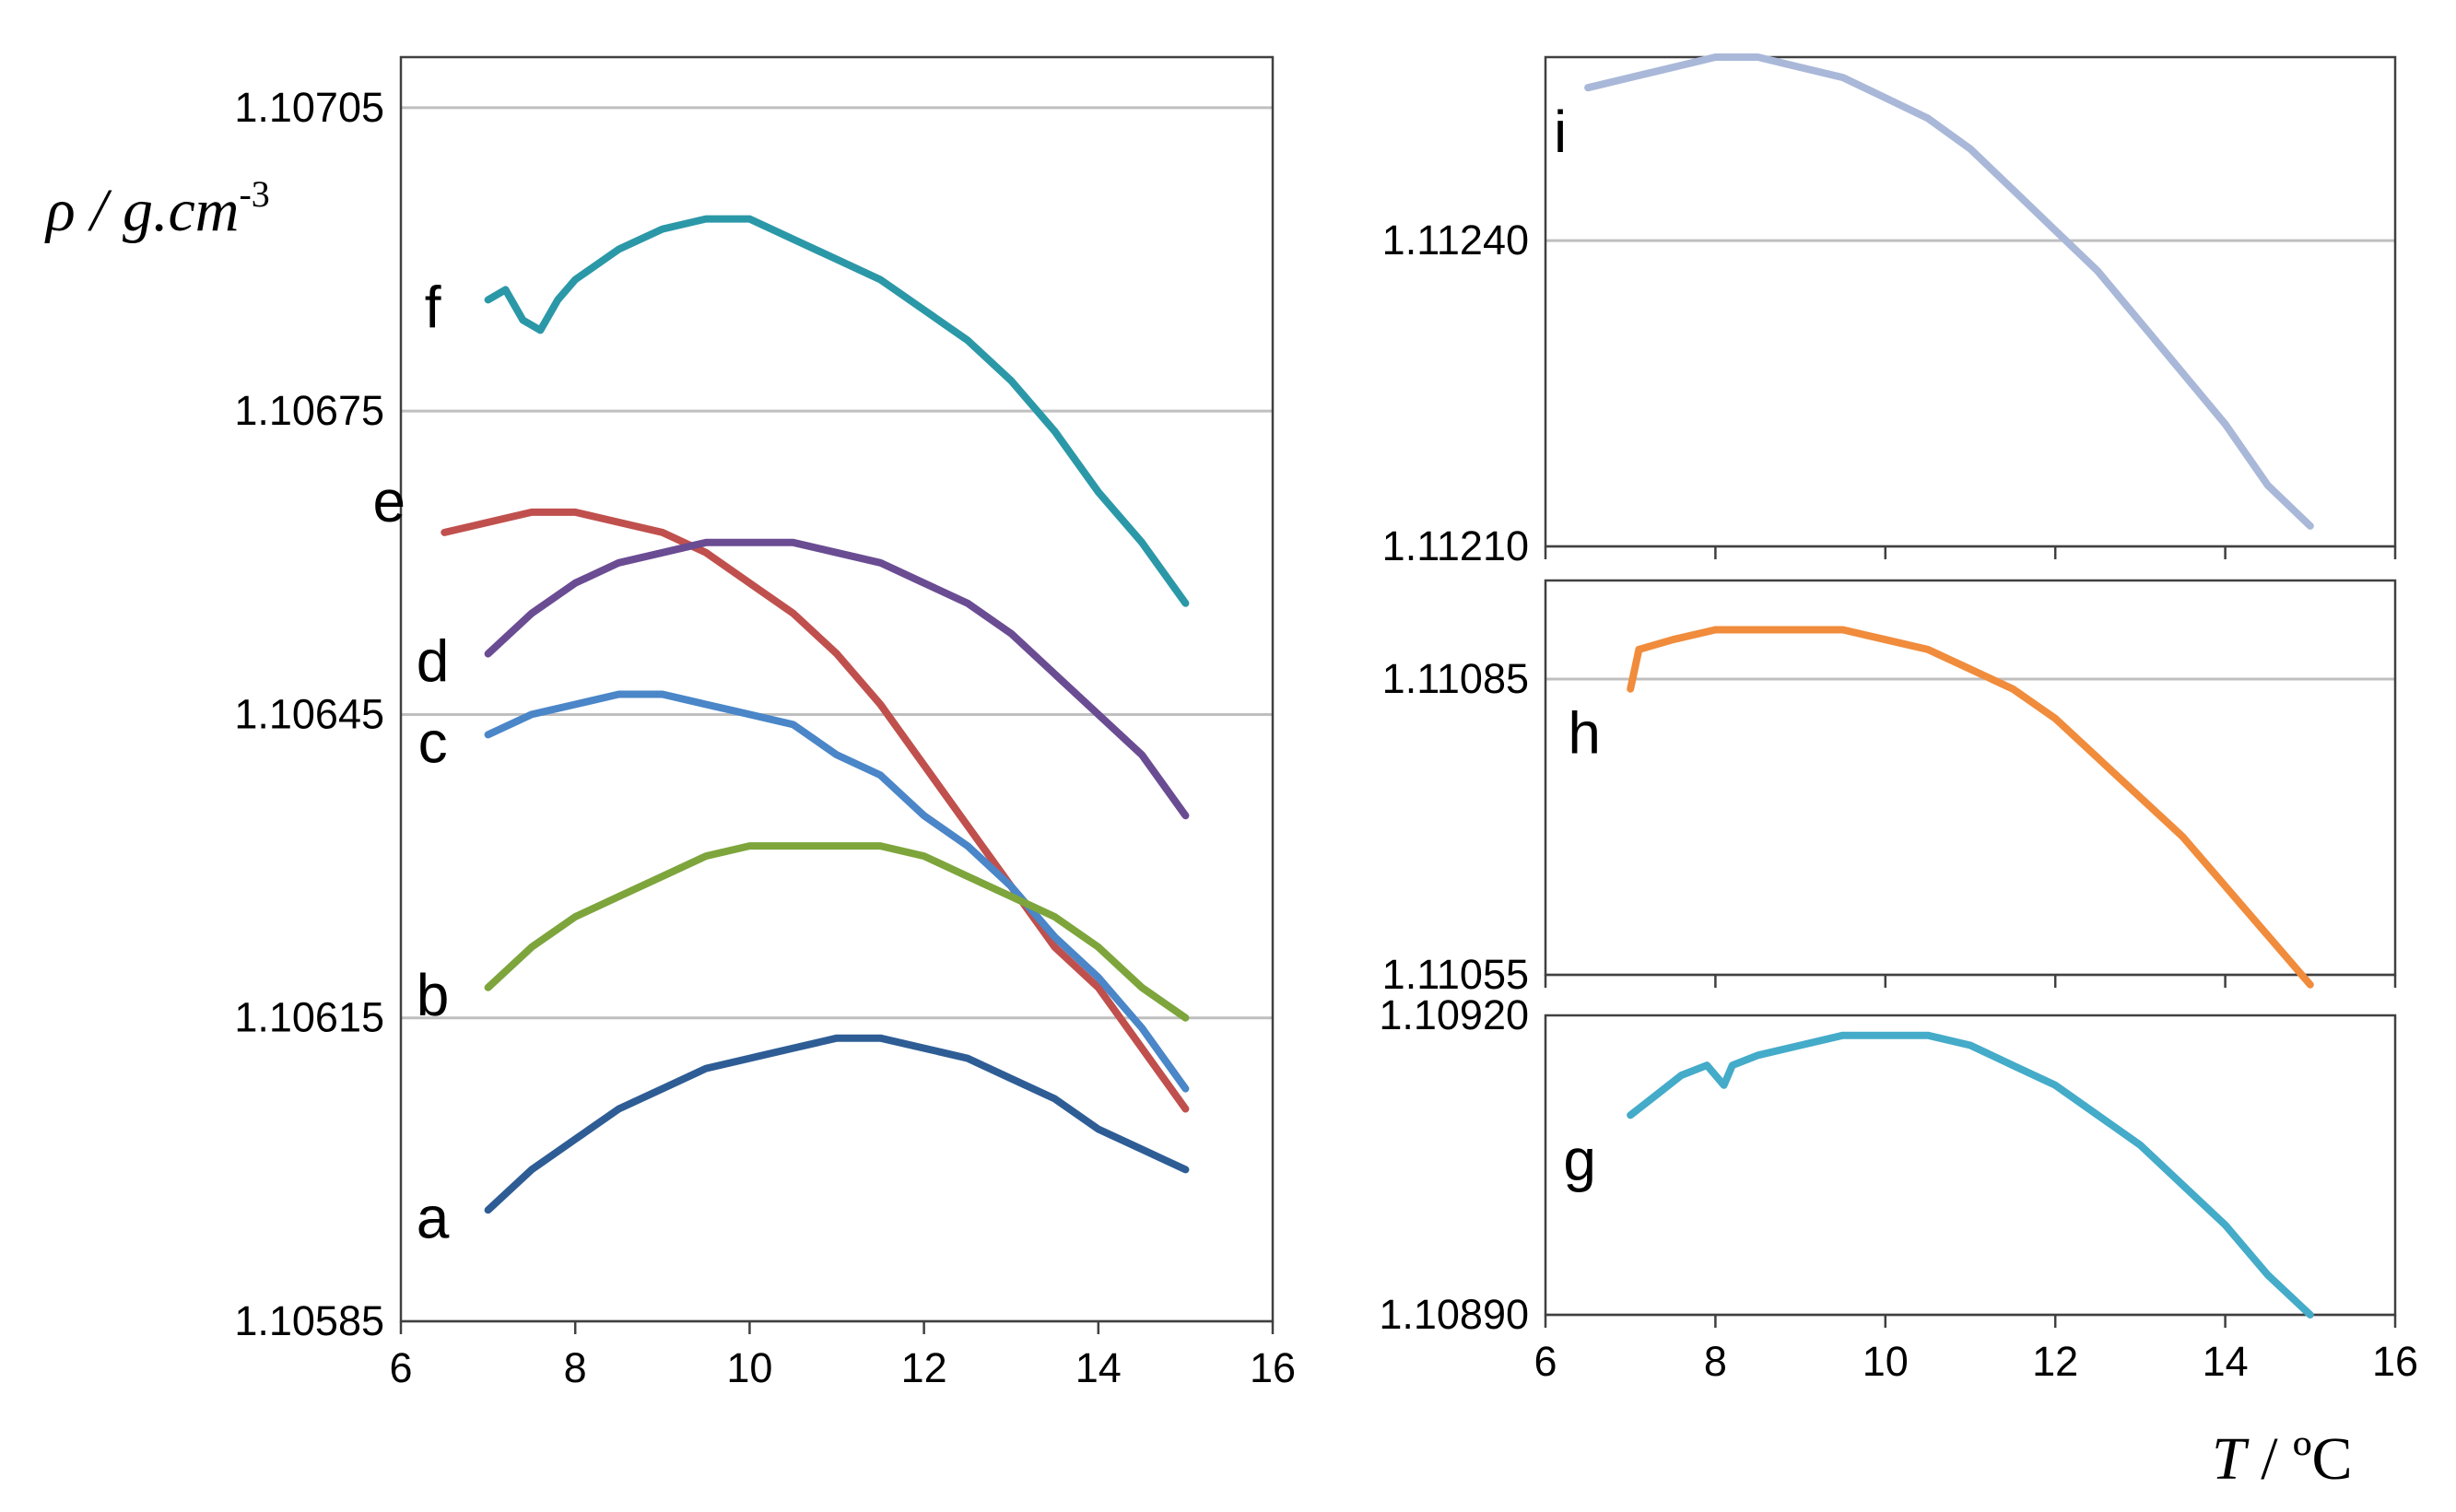 Image resolution: width=2456 pixels, height=1512 pixels. Describe the element at coordinates (1454, 1014) in the screenshot. I see `y-tick-label: 1.10920` at that location.